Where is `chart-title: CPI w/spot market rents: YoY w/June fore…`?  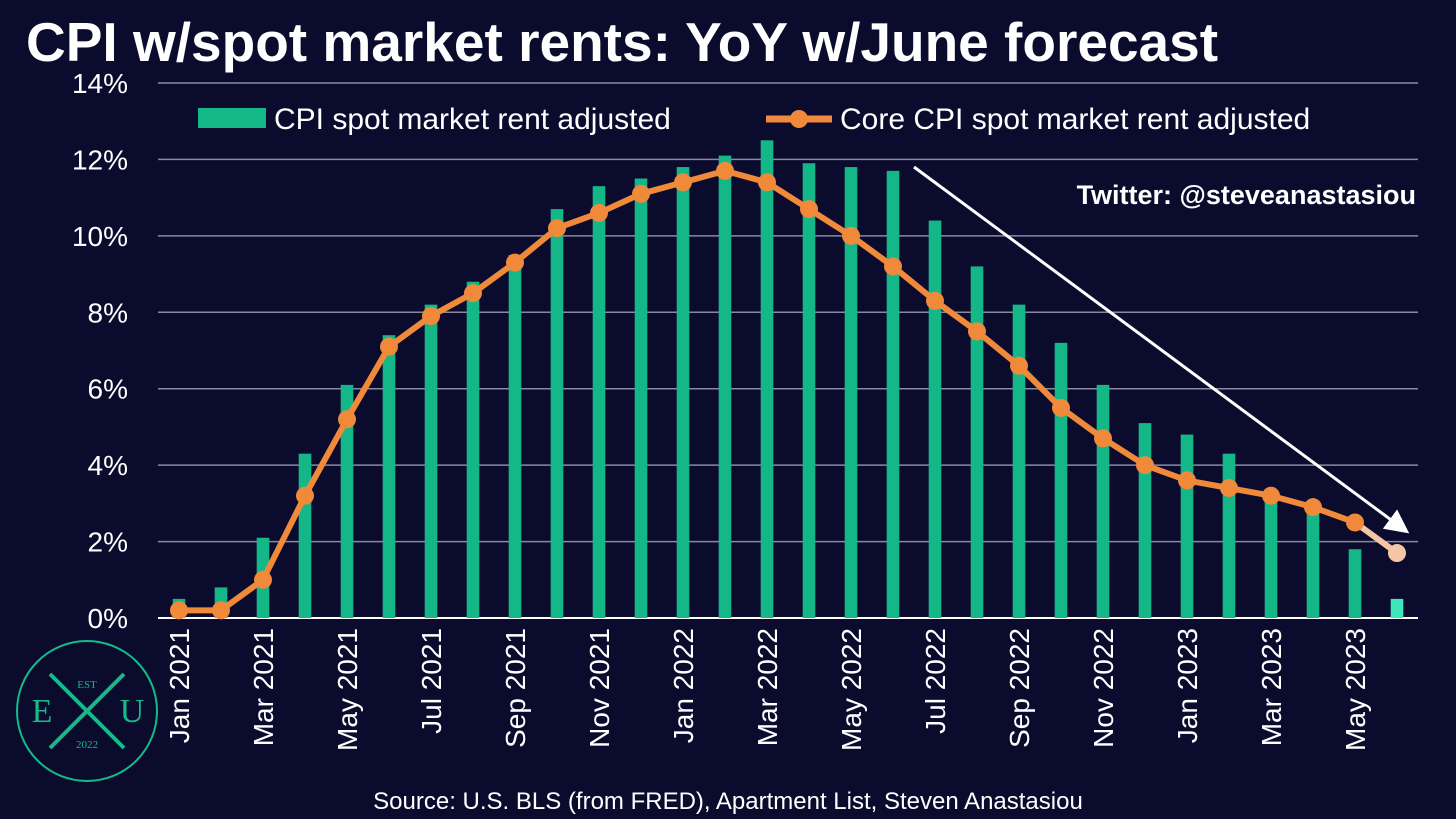
chart-title: CPI w/spot market rents: YoY w/June fore… is located at coordinates (622, 42).